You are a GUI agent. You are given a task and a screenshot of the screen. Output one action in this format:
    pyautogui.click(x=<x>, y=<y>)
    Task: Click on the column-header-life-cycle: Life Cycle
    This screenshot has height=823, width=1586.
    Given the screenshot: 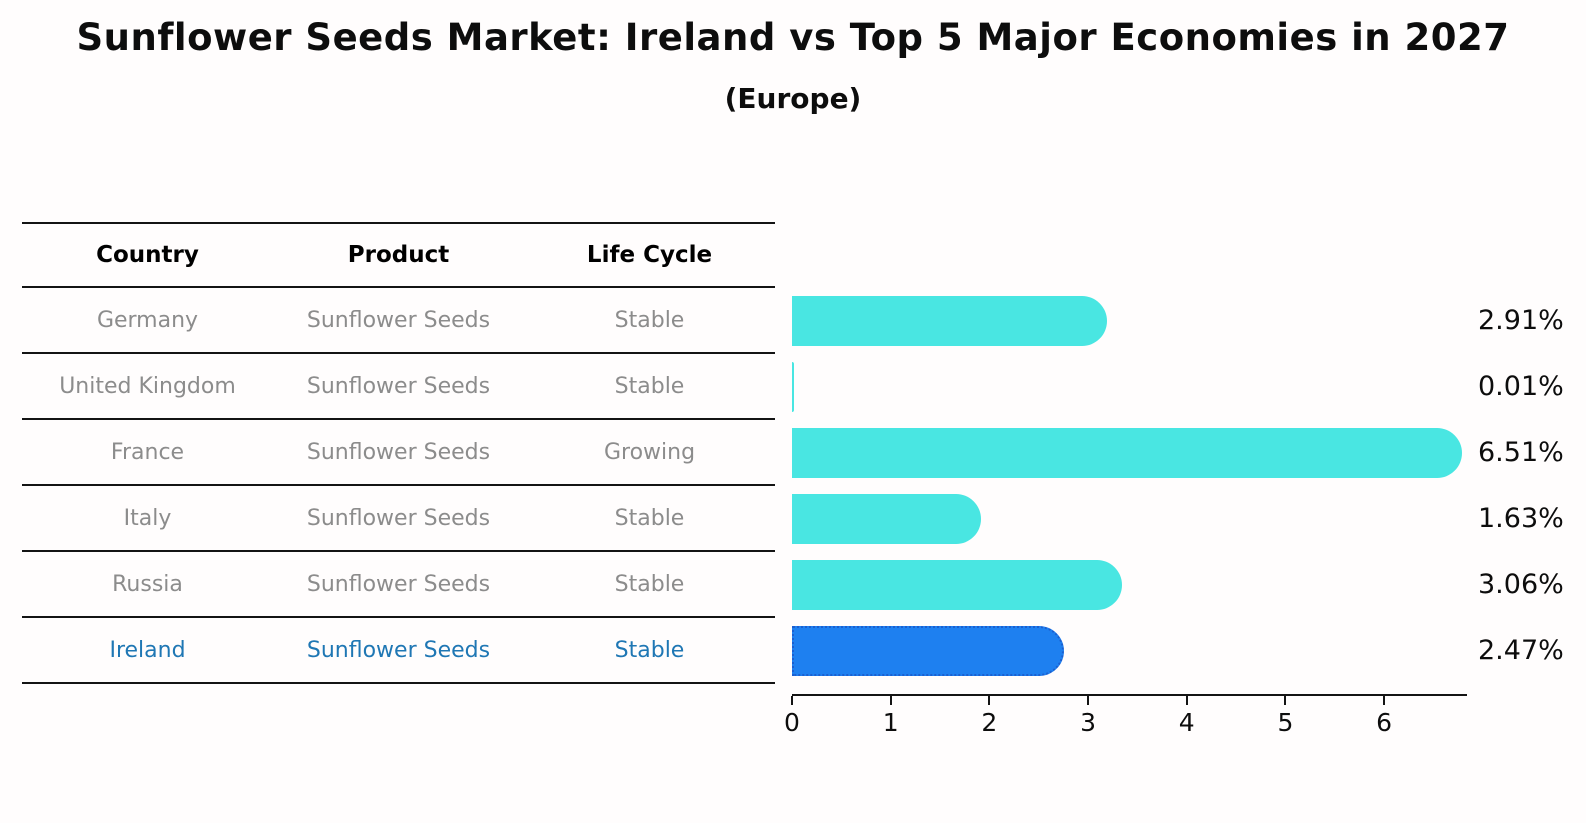 What is the action you would take?
    pyautogui.click(x=649, y=255)
    